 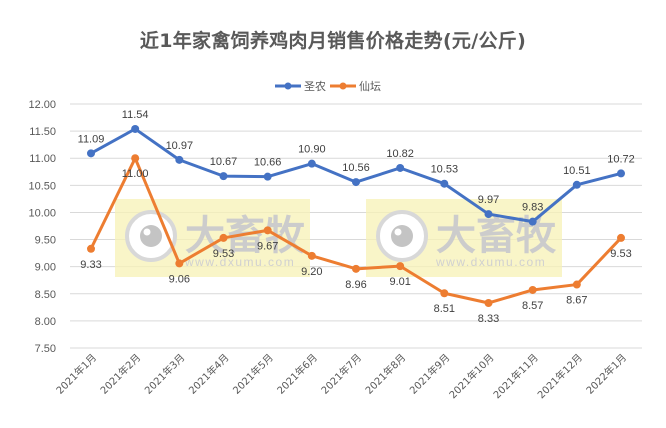 What do you see at coordinates (385, 374) in the screenshot?
I see `x-tick-label: 2021年8月` at bounding box center [385, 374].